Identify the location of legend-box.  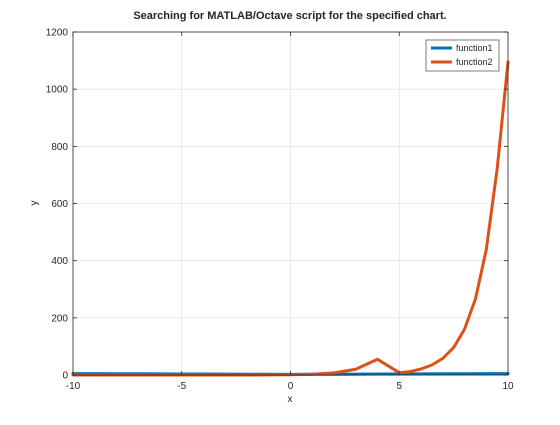
(462, 55).